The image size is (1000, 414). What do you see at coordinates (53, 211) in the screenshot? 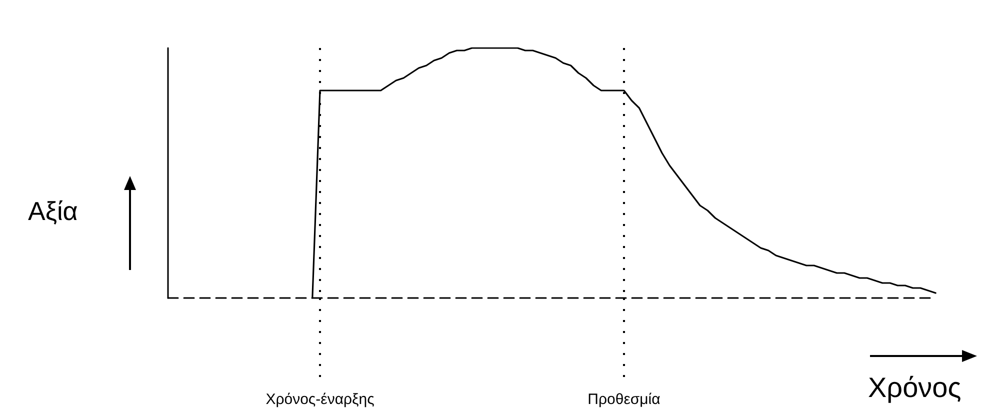
I see `y-axis-title: Αξία` at bounding box center [53, 211].